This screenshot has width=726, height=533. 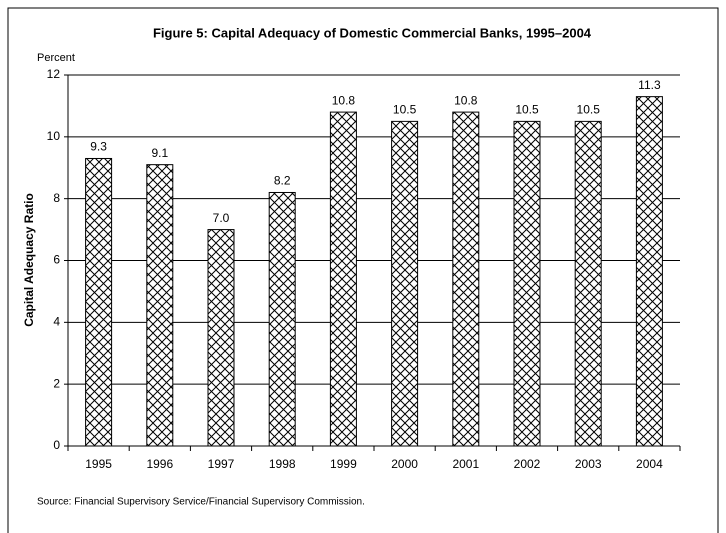 I want to click on x-tick-label: 2004, so click(x=649, y=464).